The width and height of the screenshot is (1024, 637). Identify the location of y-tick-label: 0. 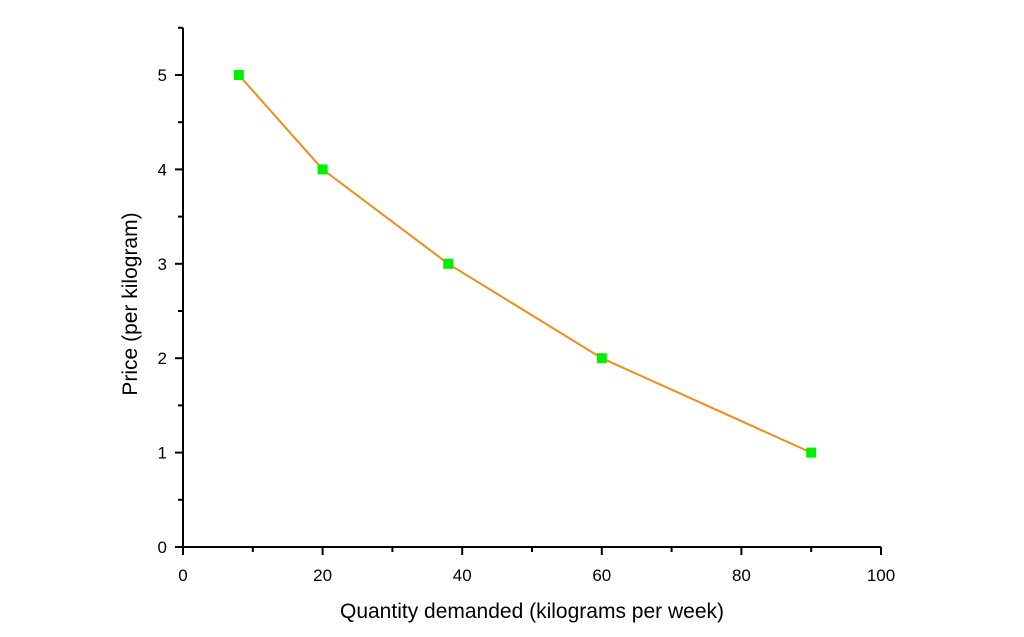
(162, 547).